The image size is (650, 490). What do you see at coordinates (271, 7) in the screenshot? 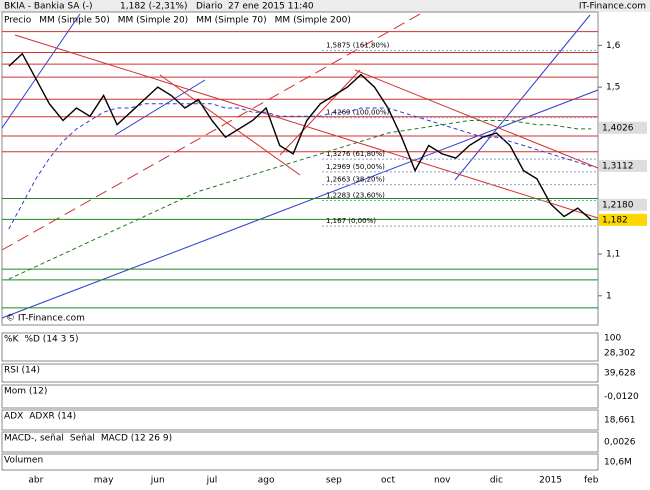
I see `datetime: 27 ene 2015 11:40` at bounding box center [271, 7].